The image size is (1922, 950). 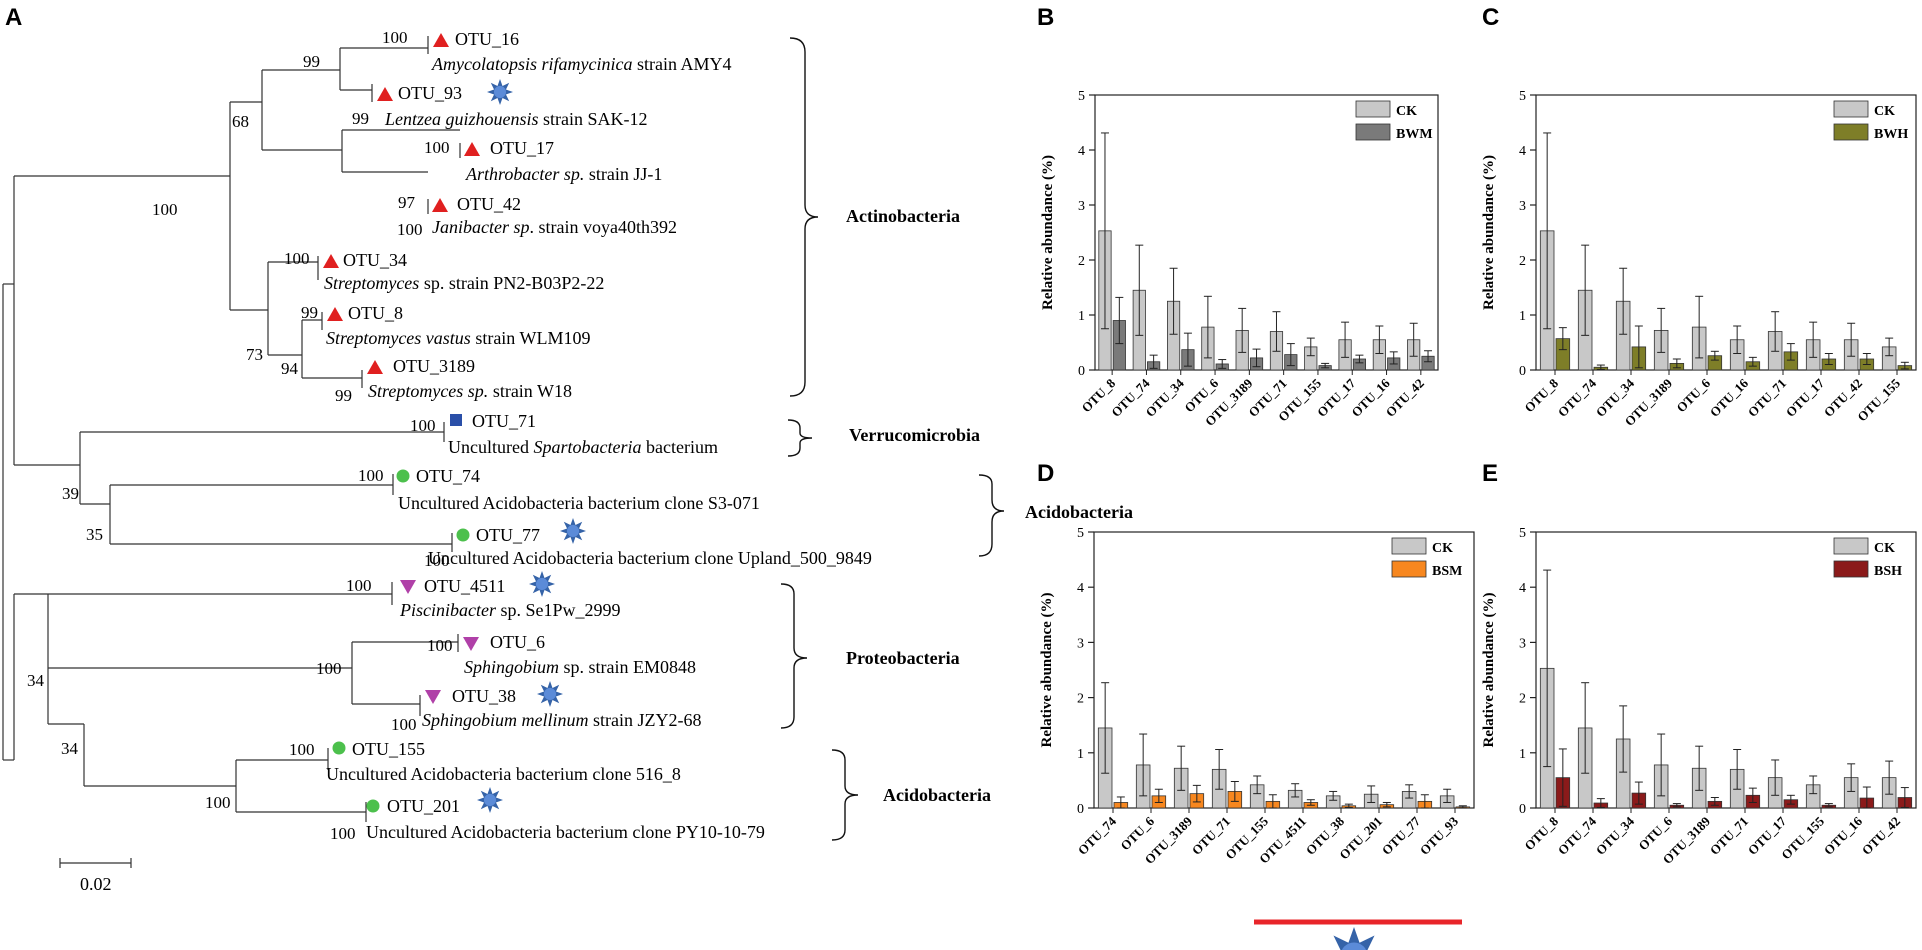 What do you see at coordinates (937, 795) in the screenshot?
I see `phylum-label: Acidobacteria` at bounding box center [937, 795].